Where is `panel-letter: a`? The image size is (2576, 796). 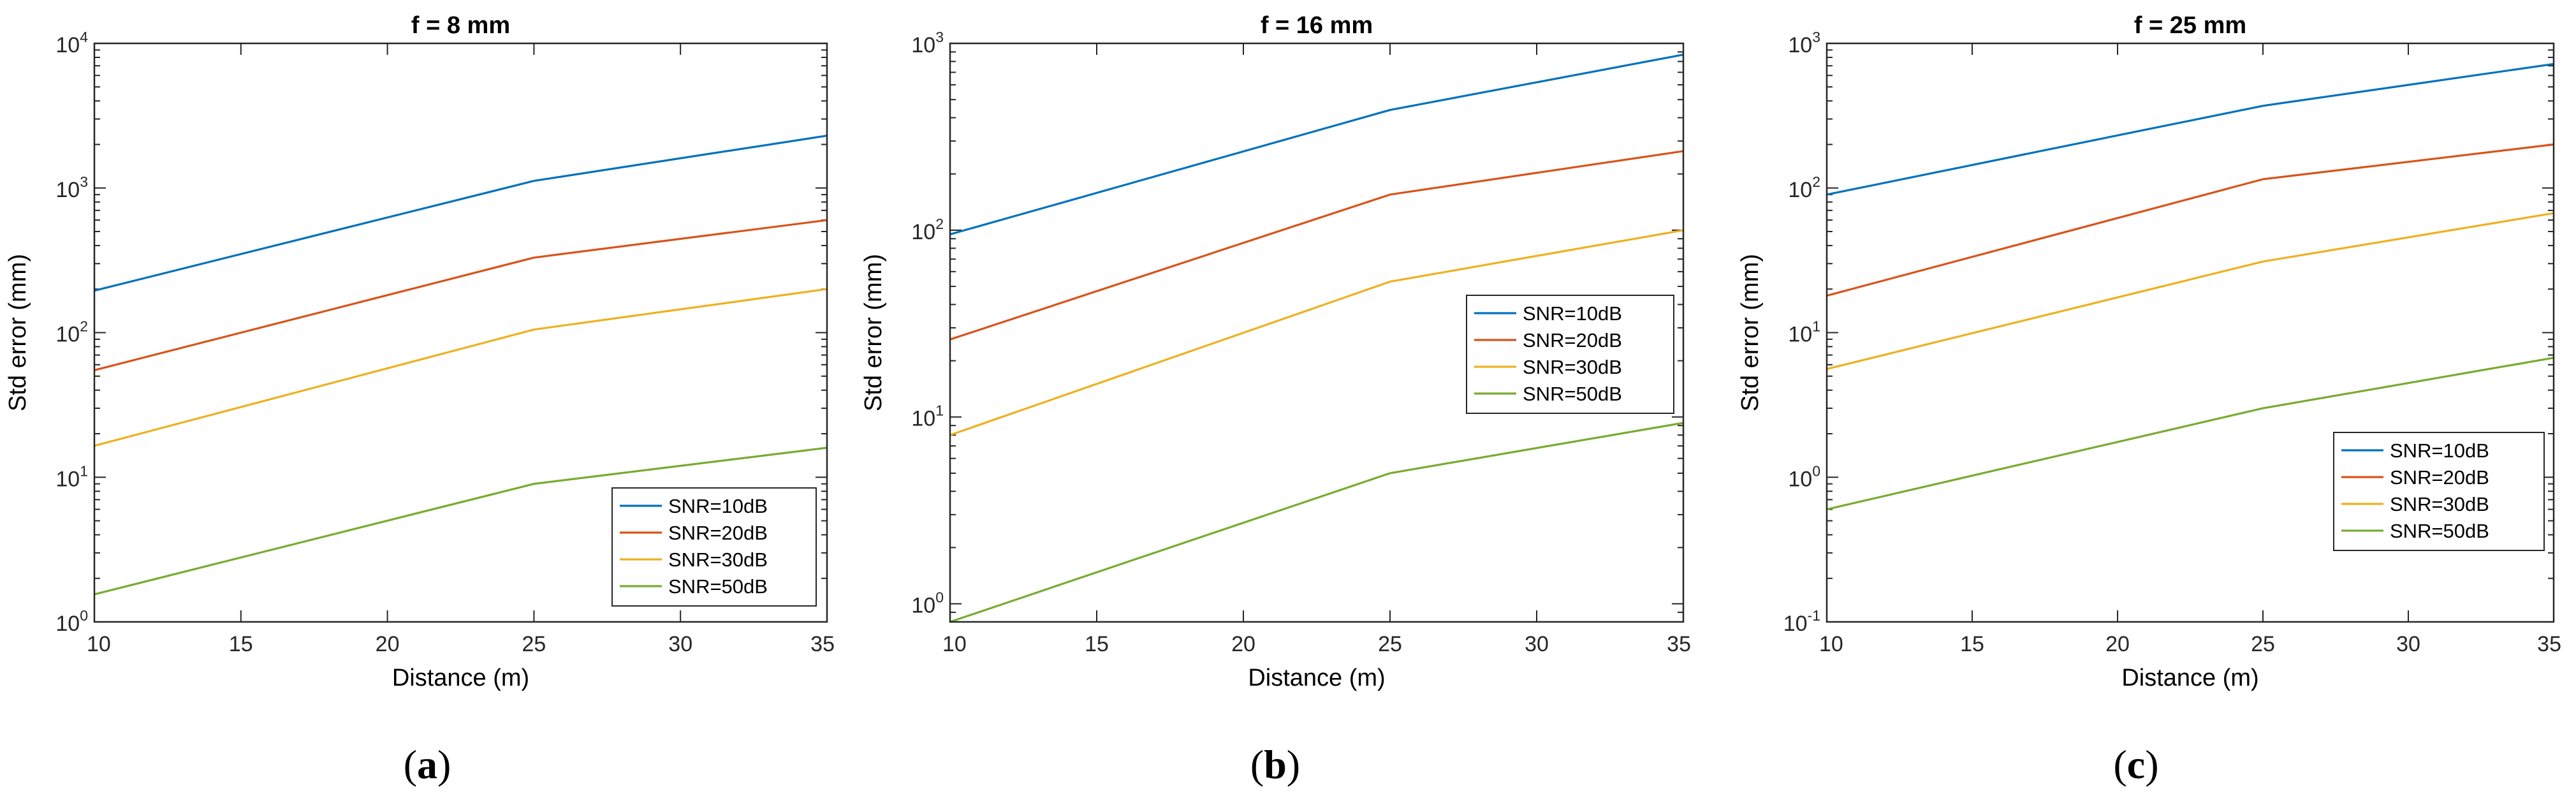
panel-letter: a is located at coordinates (427, 764).